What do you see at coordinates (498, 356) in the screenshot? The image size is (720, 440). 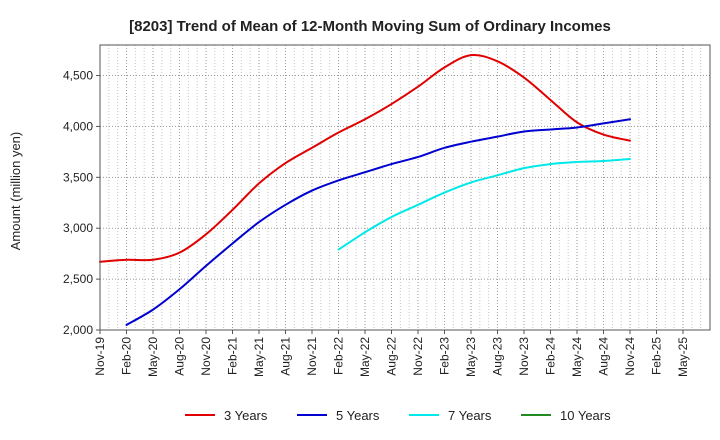 I see `x-tick-label: Aug-23` at bounding box center [498, 356].